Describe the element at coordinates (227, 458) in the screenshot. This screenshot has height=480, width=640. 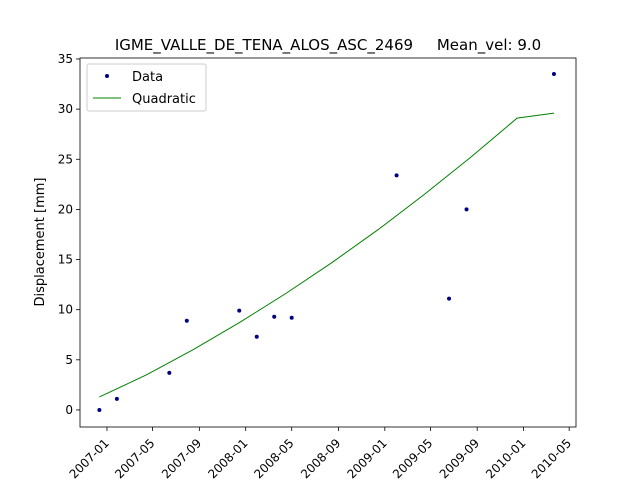
I see `x-tick-label: 2008-01` at that location.